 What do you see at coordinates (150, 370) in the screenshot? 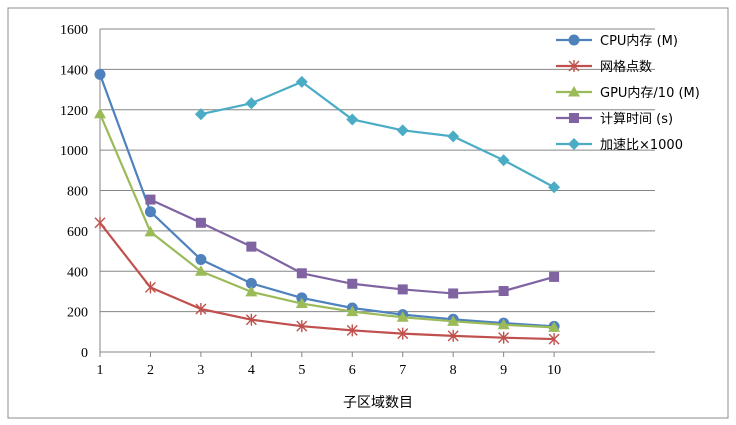
I see `x-tick-label: 2` at bounding box center [150, 370].